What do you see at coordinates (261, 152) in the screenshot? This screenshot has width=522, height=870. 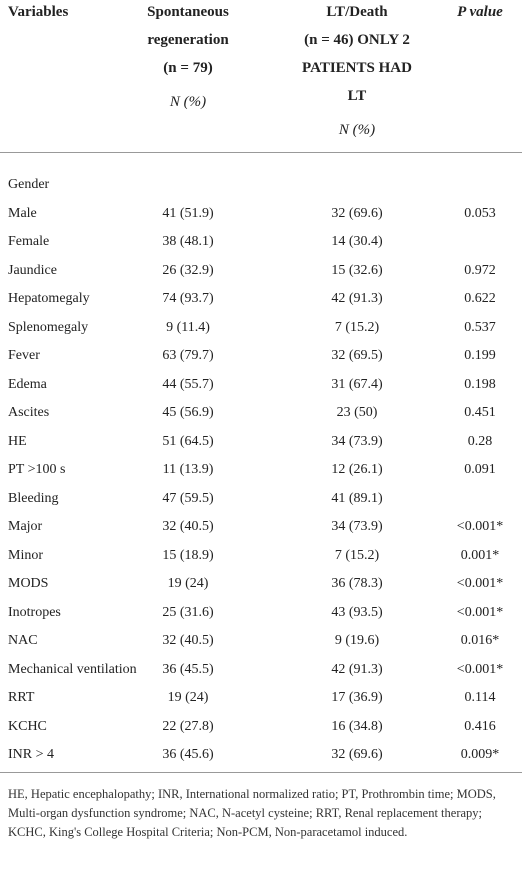 I see `header-rule` at bounding box center [261, 152].